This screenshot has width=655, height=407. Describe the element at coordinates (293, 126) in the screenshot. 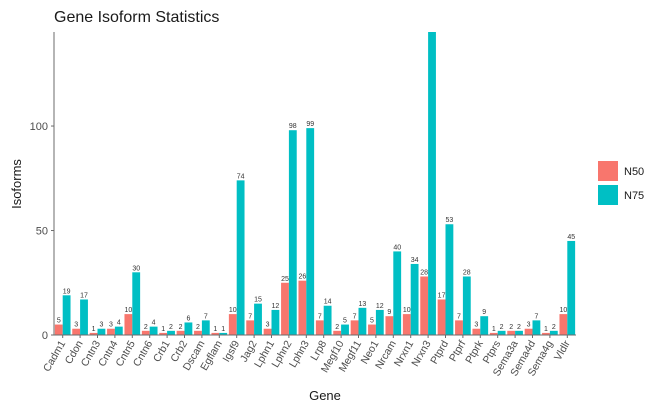

I see `data-label: 98` at that location.